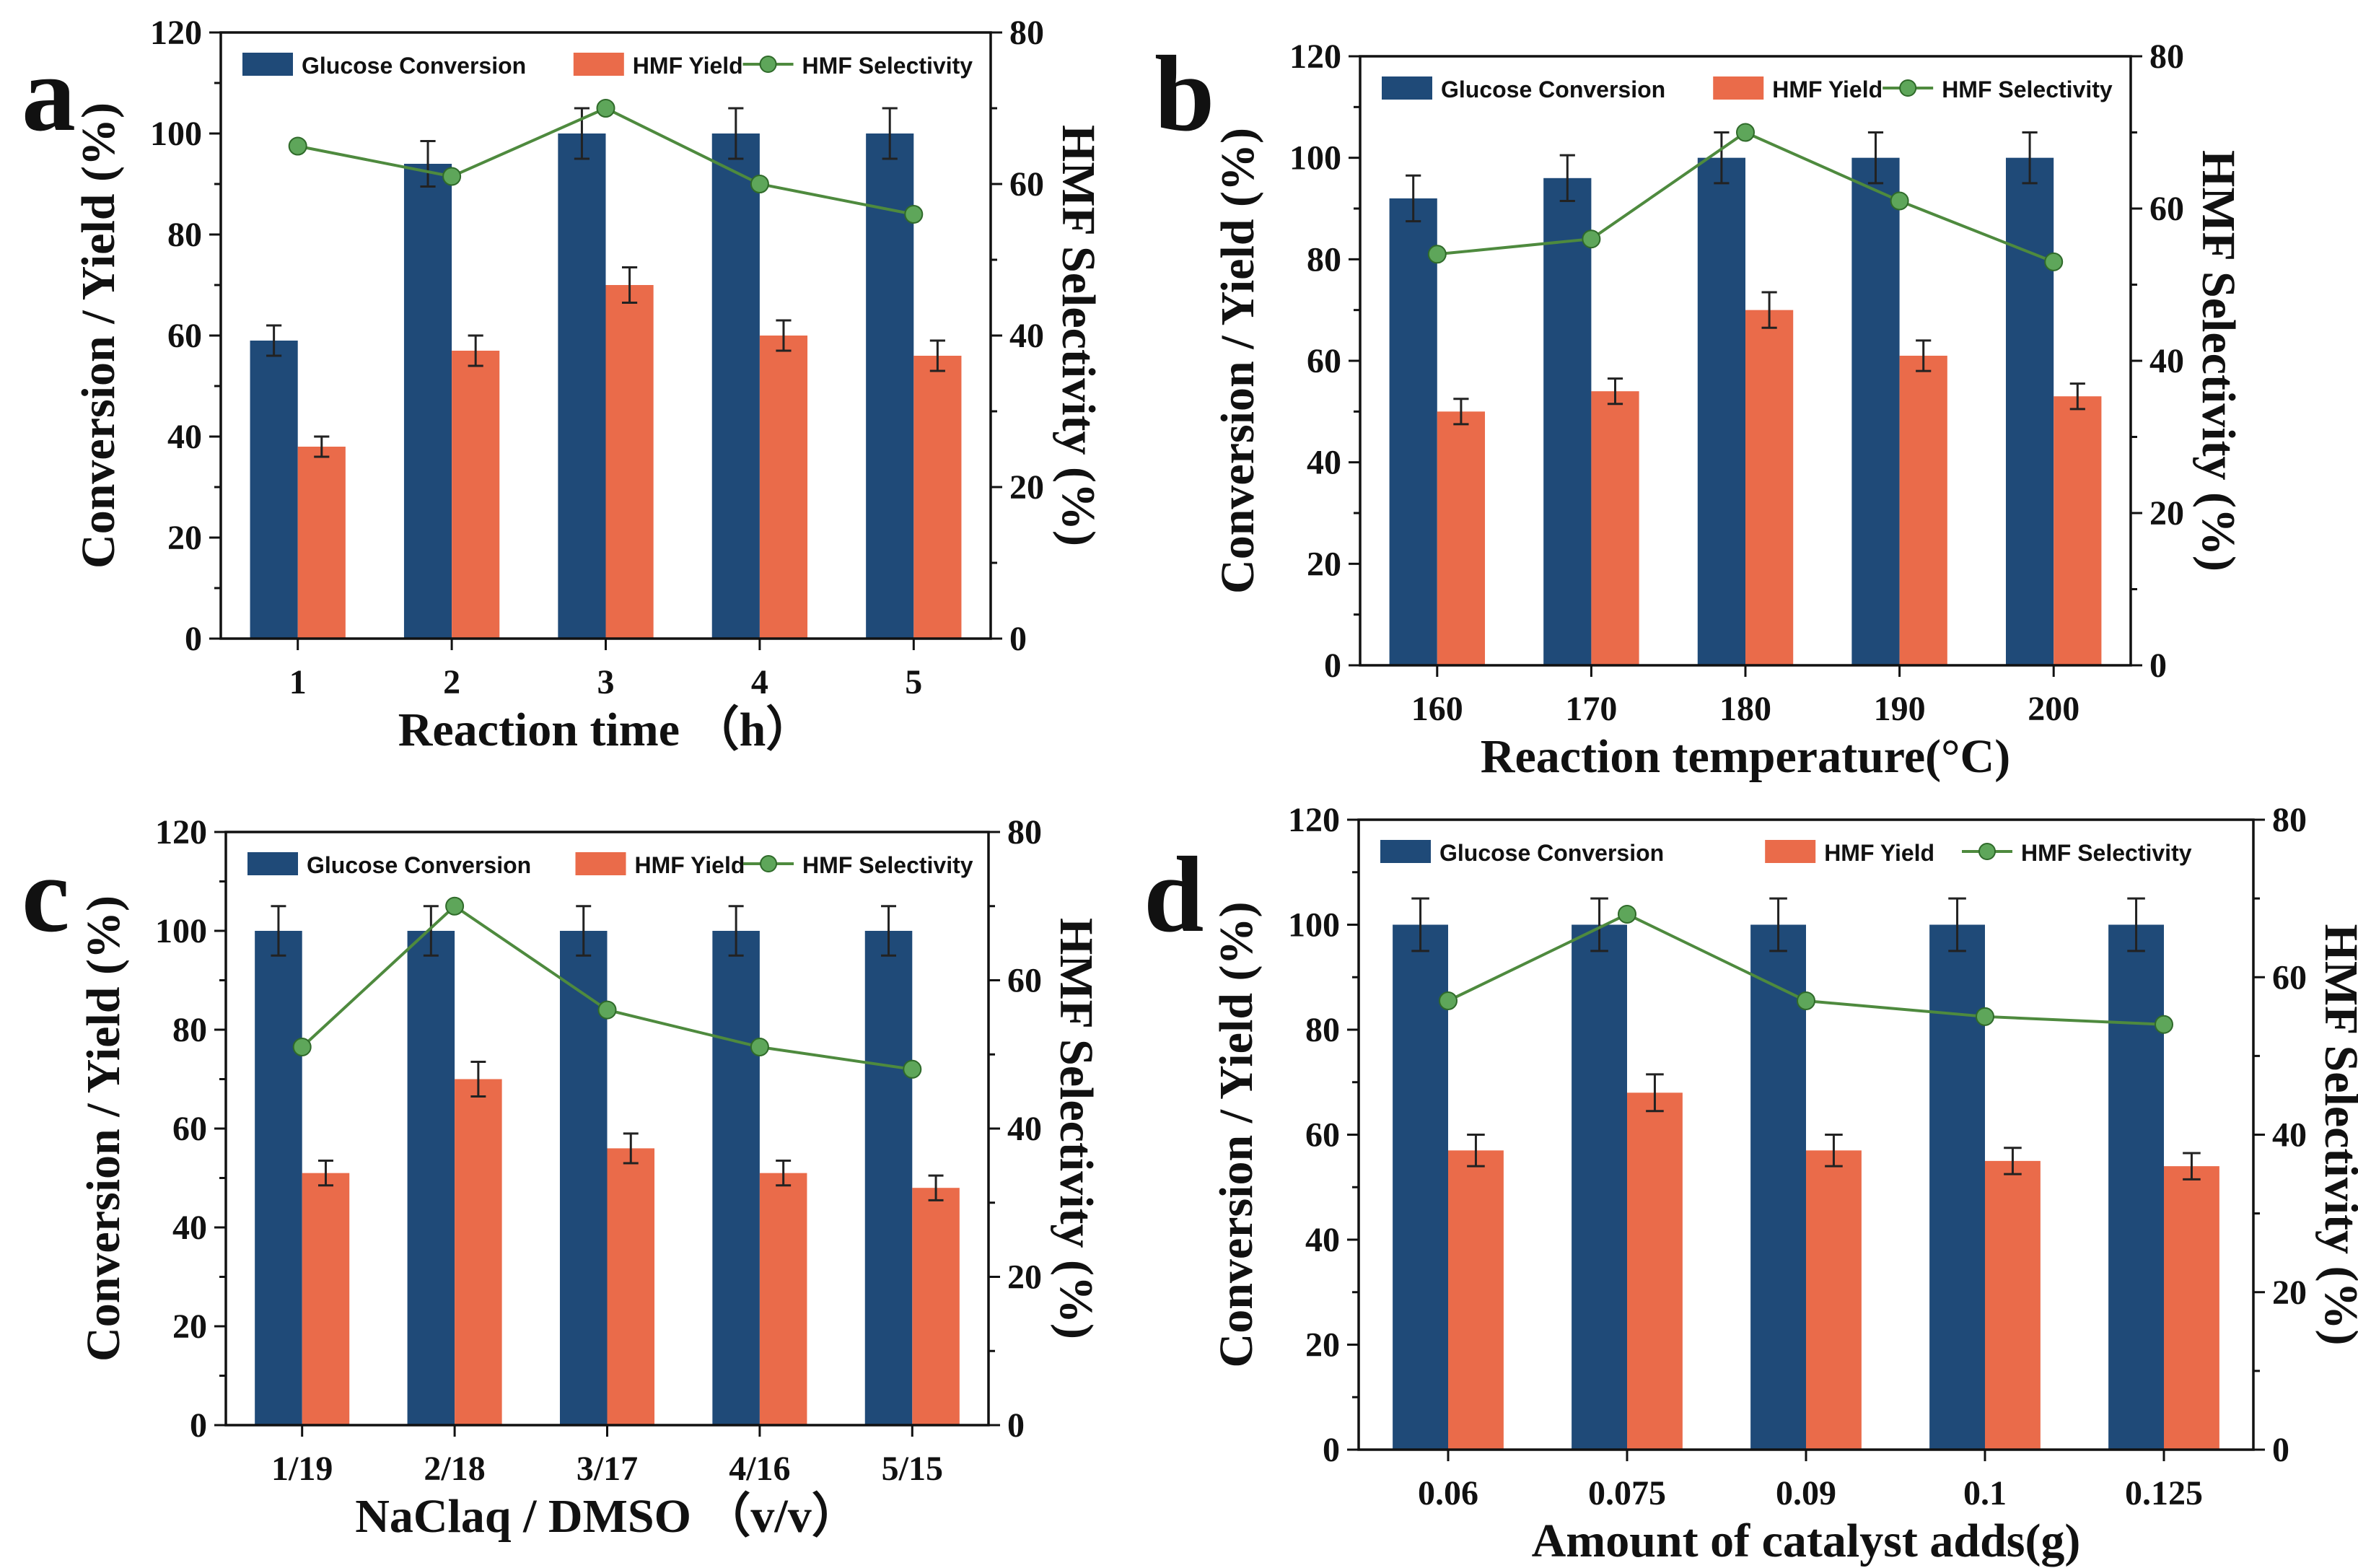 This screenshot has width=2358, height=1568. I want to click on yield-bar-0.075, so click(1655, 1271).